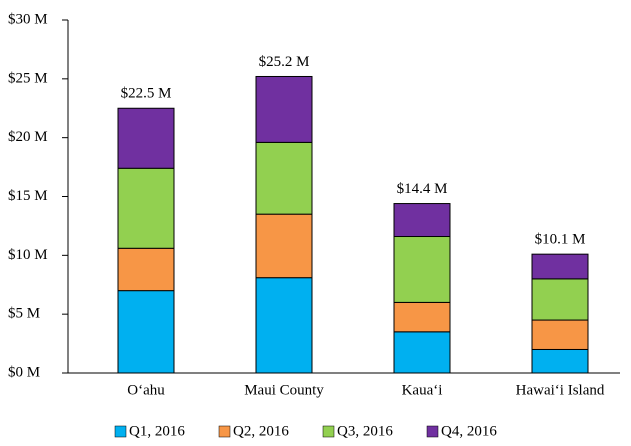  What do you see at coordinates (28, 78) in the screenshot?
I see `y-tick-label: $25 M` at bounding box center [28, 78].